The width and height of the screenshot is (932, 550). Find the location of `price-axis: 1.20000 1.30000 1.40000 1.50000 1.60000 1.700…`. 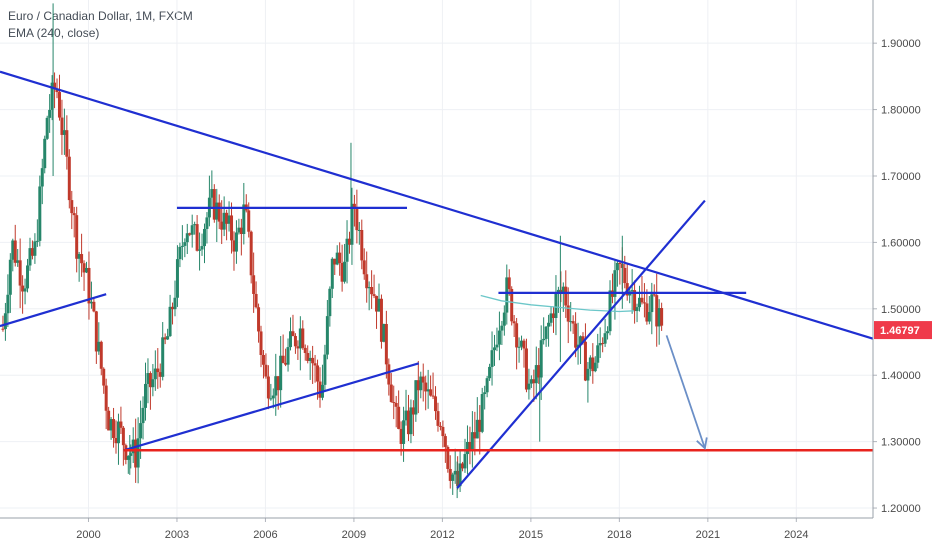

price-axis: 1.20000 1.30000 1.40000 1.50000 1.60000 1.700… is located at coordinates (896, 259).